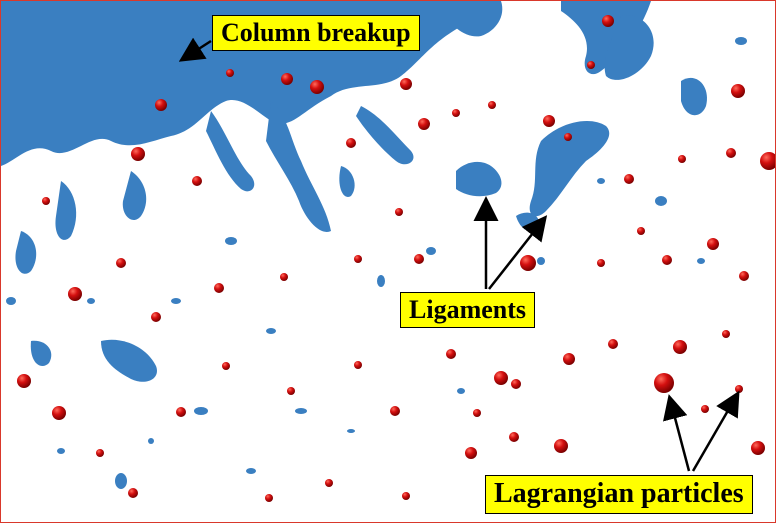 The image size is (776, 523). What do you see at coordinates (316, 33) in the screenshot?
I see `column-breakup-label: Column breakup` at bounding box center [316, 33].